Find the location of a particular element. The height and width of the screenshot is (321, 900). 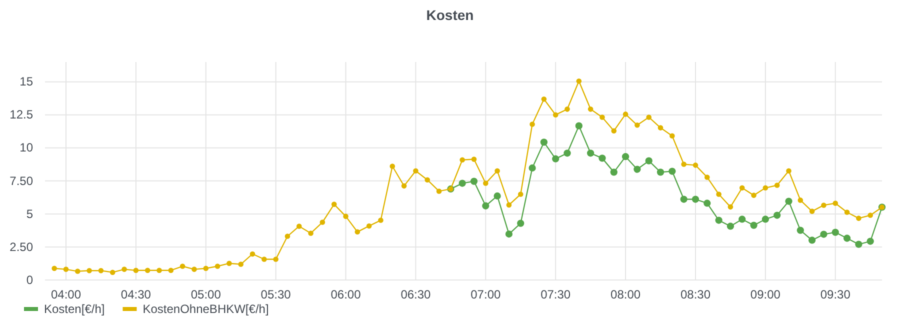

x-tick-label: 08:00 is located at coordinates (625, 295).